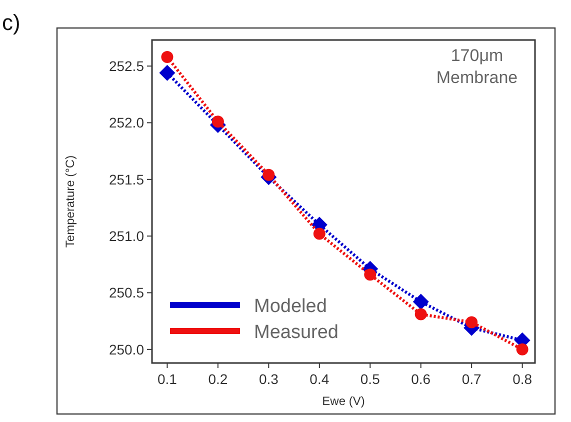 Image resolution: width=571 pixels, height=422 pixels. What do you see at coordinates (126, 179) in the screenshot?
I see `y-tick-label: 251.5` at bounding box center [126, 179].